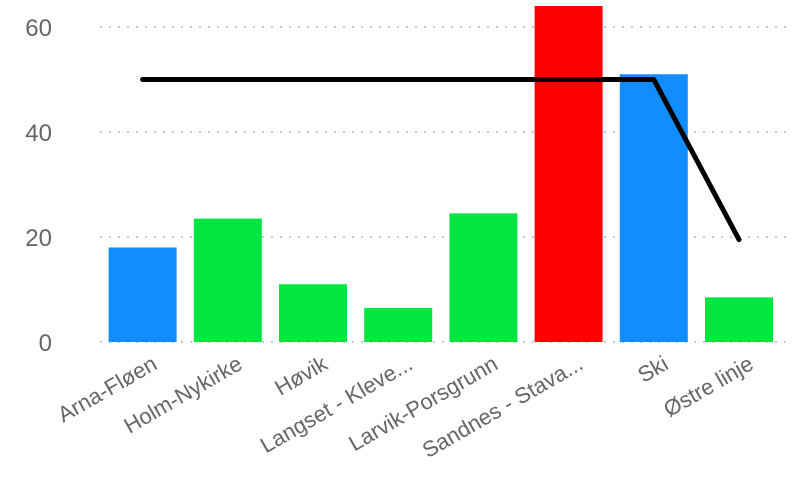  Describe the element at coordinates (38, 133) in the screenshot. I see `y-tick-label: 40` at that location.